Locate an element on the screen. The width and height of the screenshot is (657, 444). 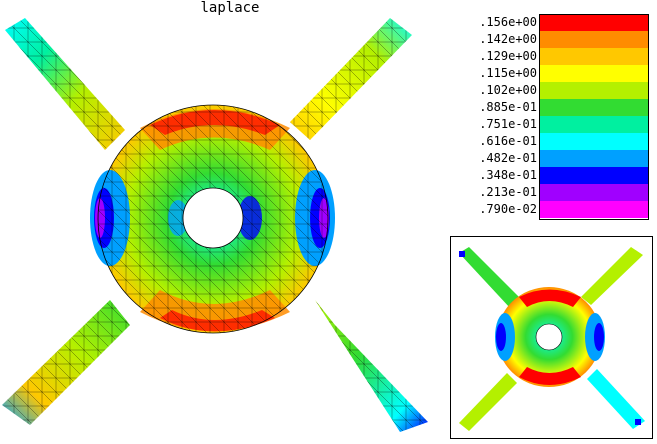
legend-row: .129e+00 is located at coordinates (552, 56).